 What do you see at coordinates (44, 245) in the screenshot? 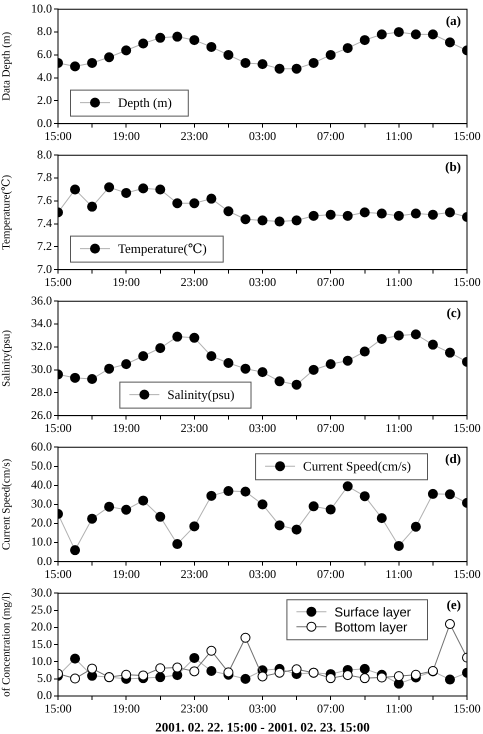
I see `y-tick-label: 7.2` at bounding box center [44, 245].